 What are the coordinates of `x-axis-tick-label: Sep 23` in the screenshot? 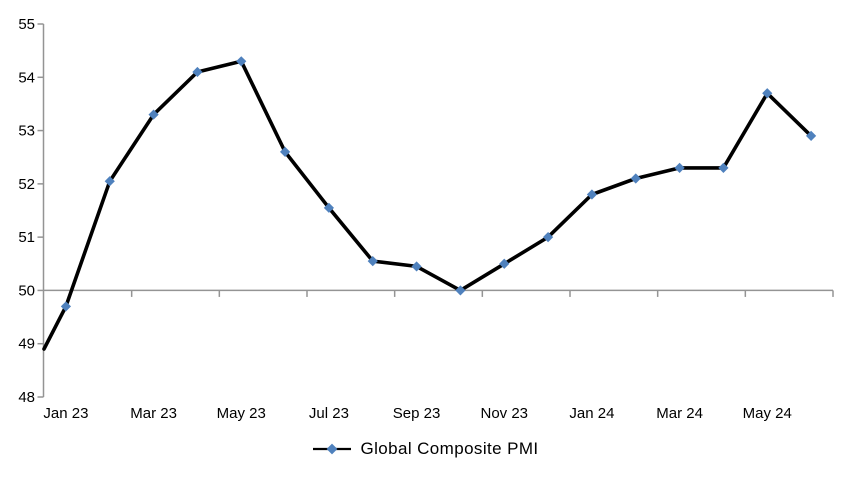 It's located at (417, 413).